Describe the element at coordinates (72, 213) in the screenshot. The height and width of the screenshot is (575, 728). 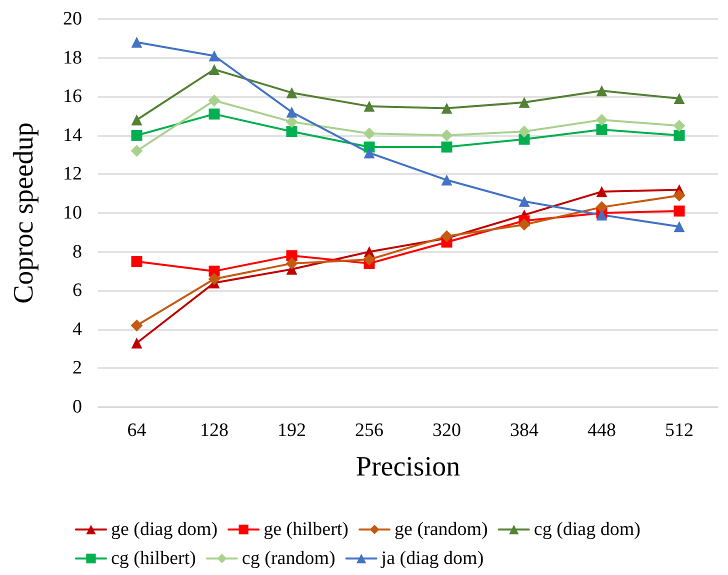
I see `y-tick-label: 10` at that location.